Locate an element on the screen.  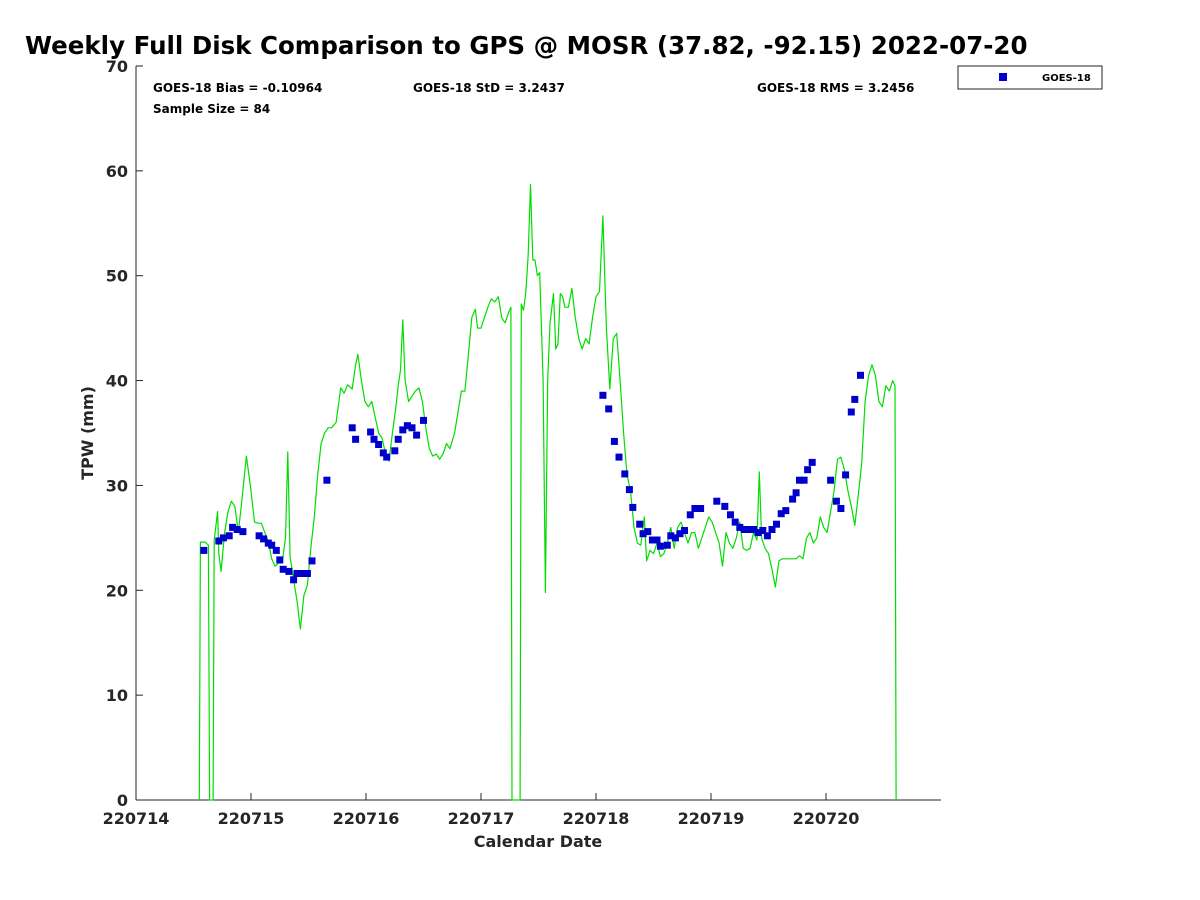
y-tick-label: 70 is located at coordinates (117, 66).